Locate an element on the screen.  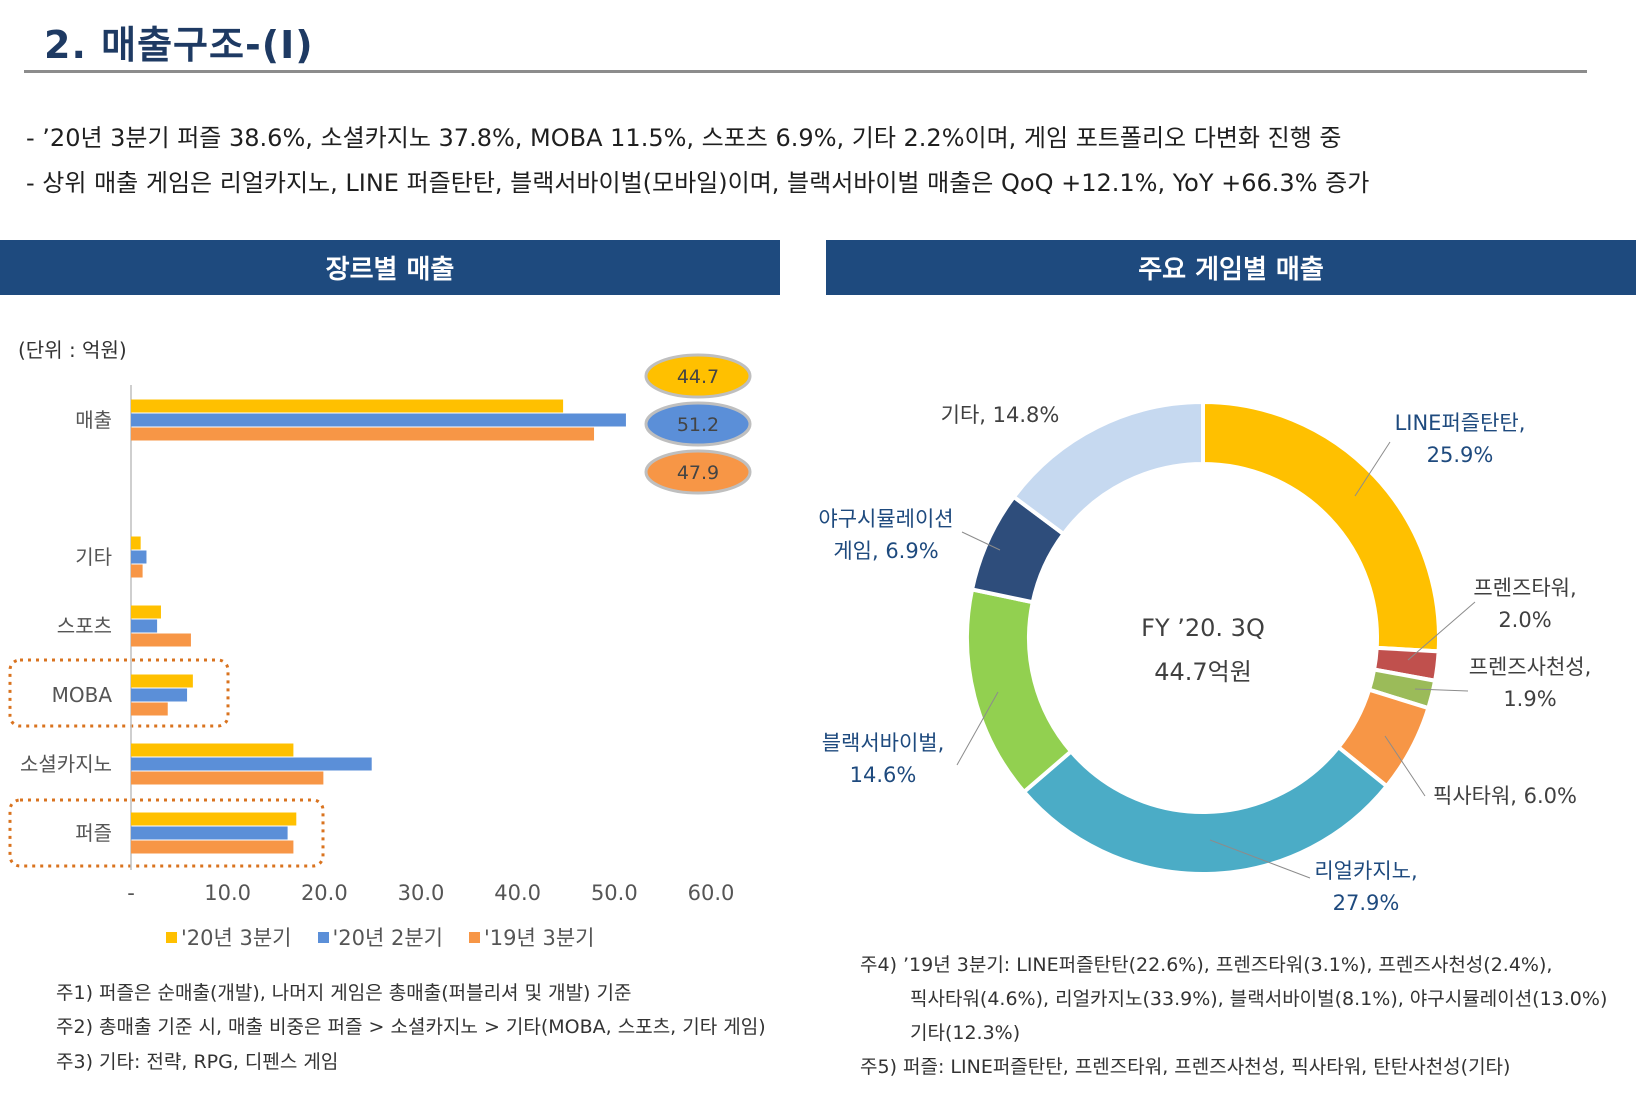
legend-item: '20년 3분기 is located at coordinates (229, 937).